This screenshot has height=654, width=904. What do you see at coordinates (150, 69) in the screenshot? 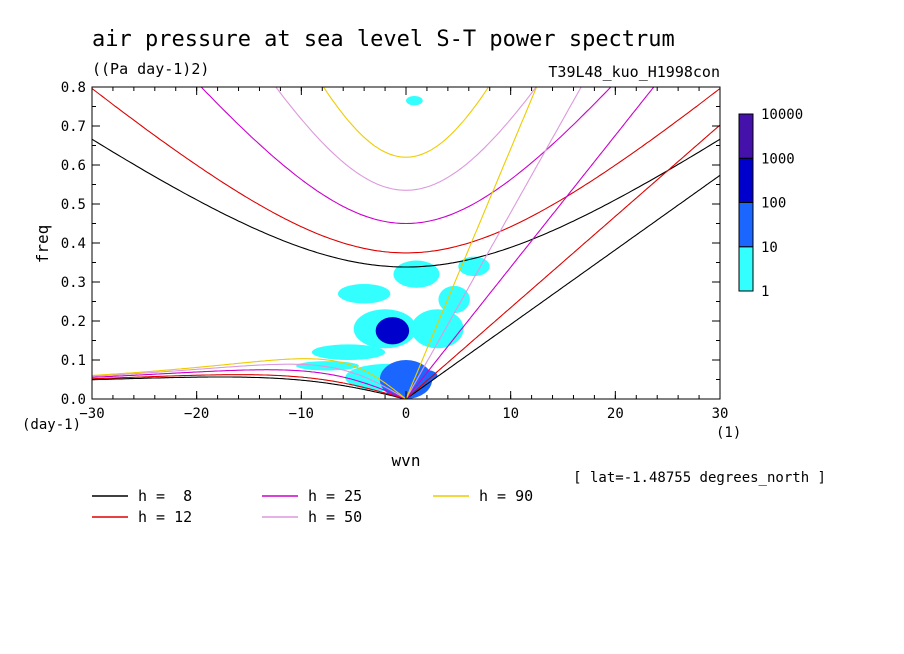
I see `chart-units: ((Pa day-1)2)` at bounding box center [150, 69].